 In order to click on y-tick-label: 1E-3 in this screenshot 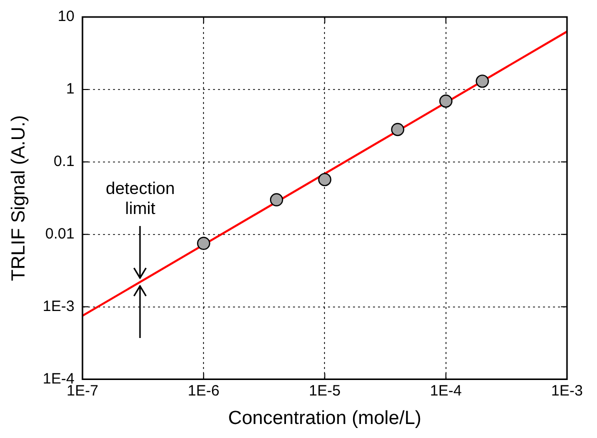, I will do `click(58, 306)`.